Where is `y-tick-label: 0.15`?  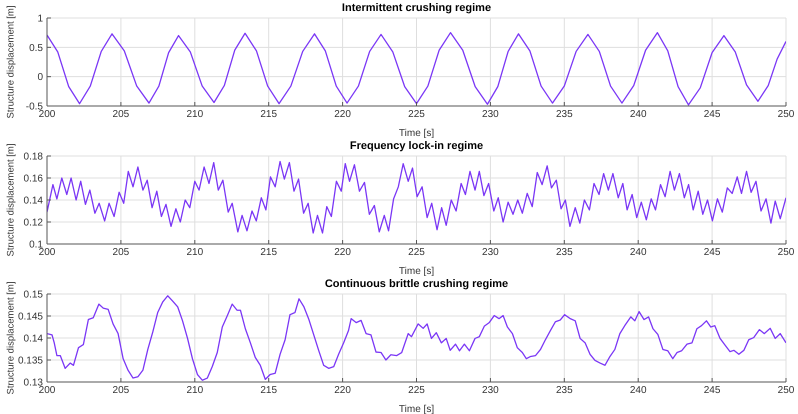
y-tick-label: 0.15 is located at coordinates (34, 295).